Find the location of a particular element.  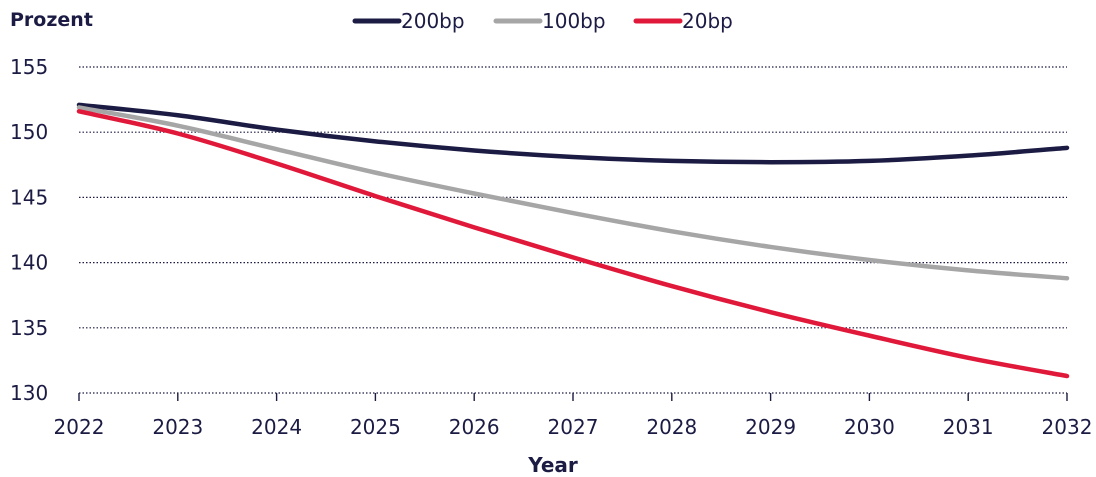

x-axis is located at coordinates (573, 396).